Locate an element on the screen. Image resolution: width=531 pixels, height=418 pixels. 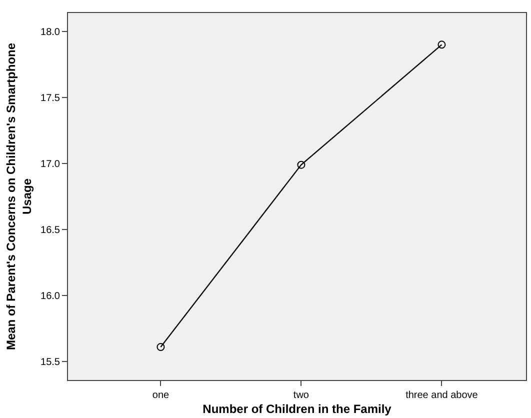
y-tick-label: 16.5 is located at coordinates (50, 230).